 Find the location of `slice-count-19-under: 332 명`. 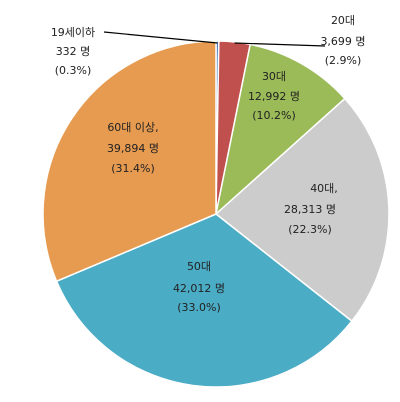

slice-count-19-under: 332 명 is located at coordinates (73, 51).